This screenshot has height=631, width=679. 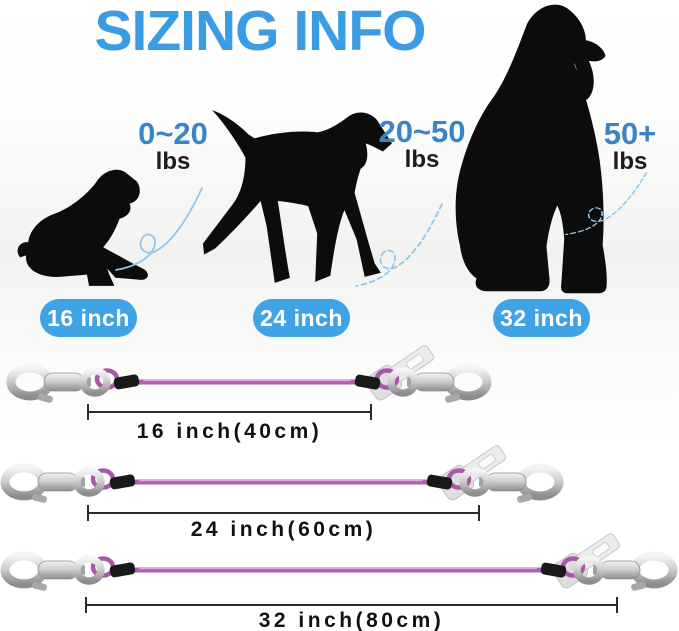 What do you see at coordinates (541, 318) in the screenshot?
I see `size-badge-32-inch: 32 inch` at bounding box center [541, 318].